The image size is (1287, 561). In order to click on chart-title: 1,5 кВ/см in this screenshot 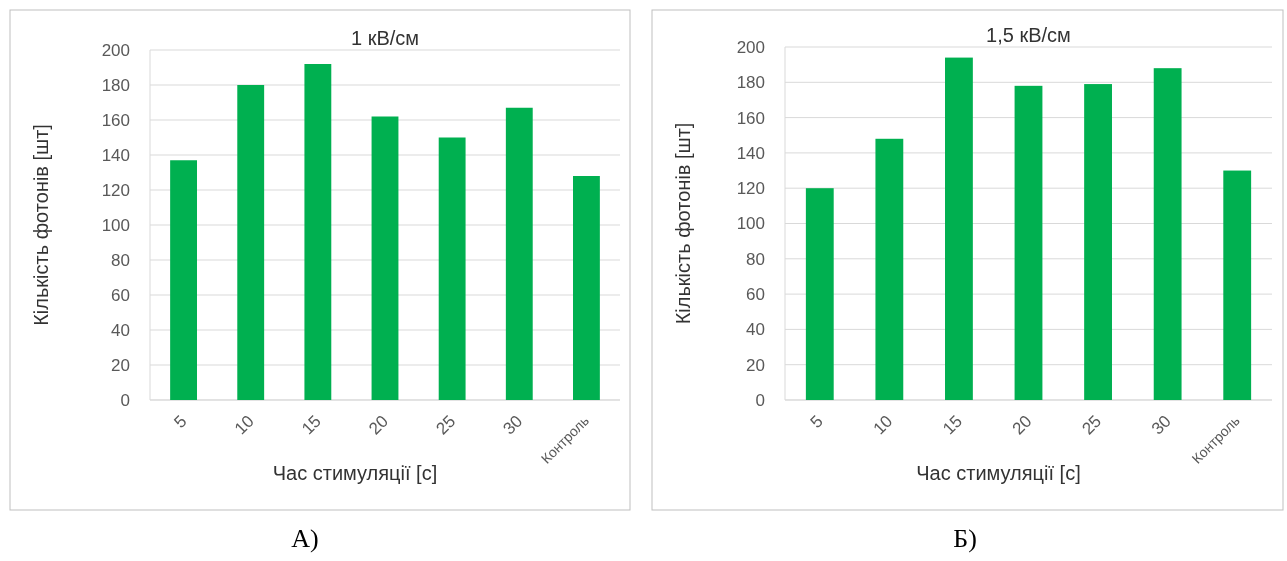, I will do `click(1028, 35)`.